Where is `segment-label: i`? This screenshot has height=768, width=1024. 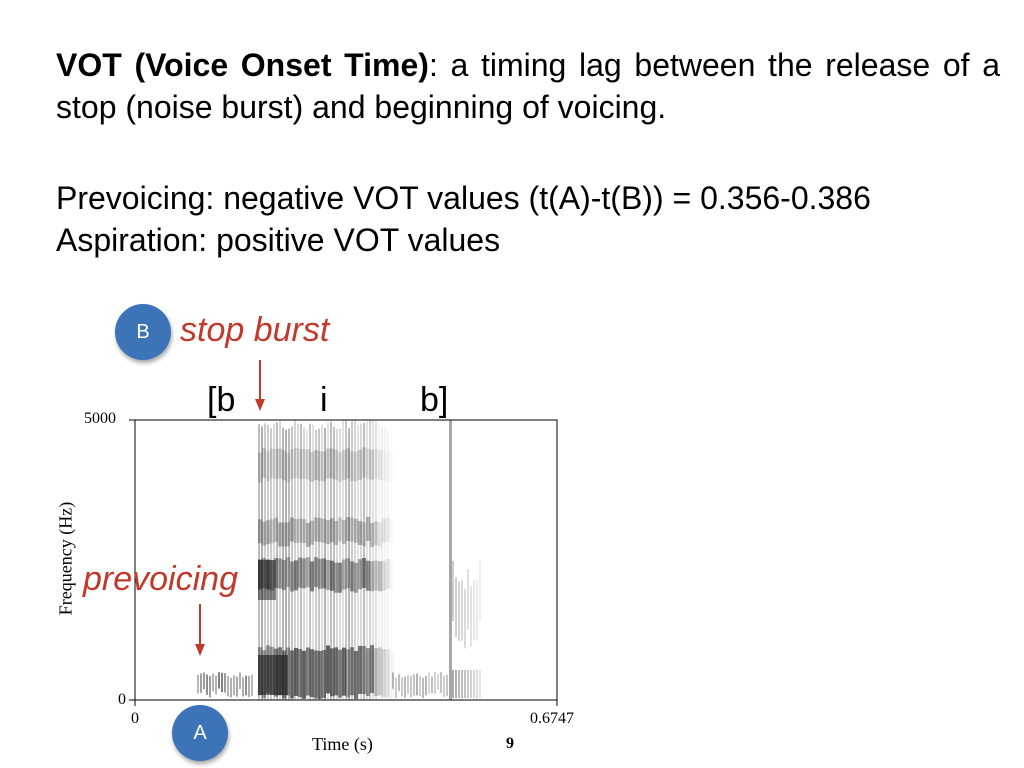 segment-label: i is located at coordinates (324, 400).